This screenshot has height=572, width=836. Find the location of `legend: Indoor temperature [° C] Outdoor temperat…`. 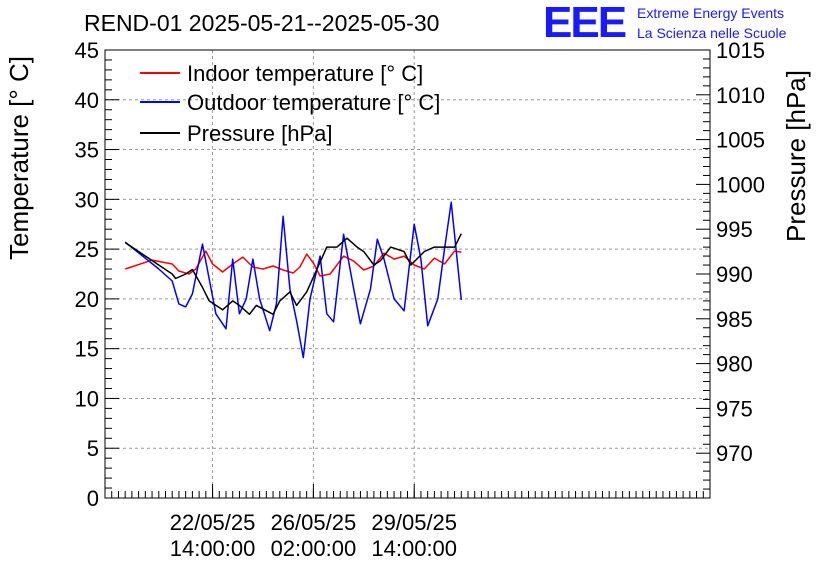

legend: Indoor temperature [° C] Outdoor temperat… is located at coordinates (290, 103).